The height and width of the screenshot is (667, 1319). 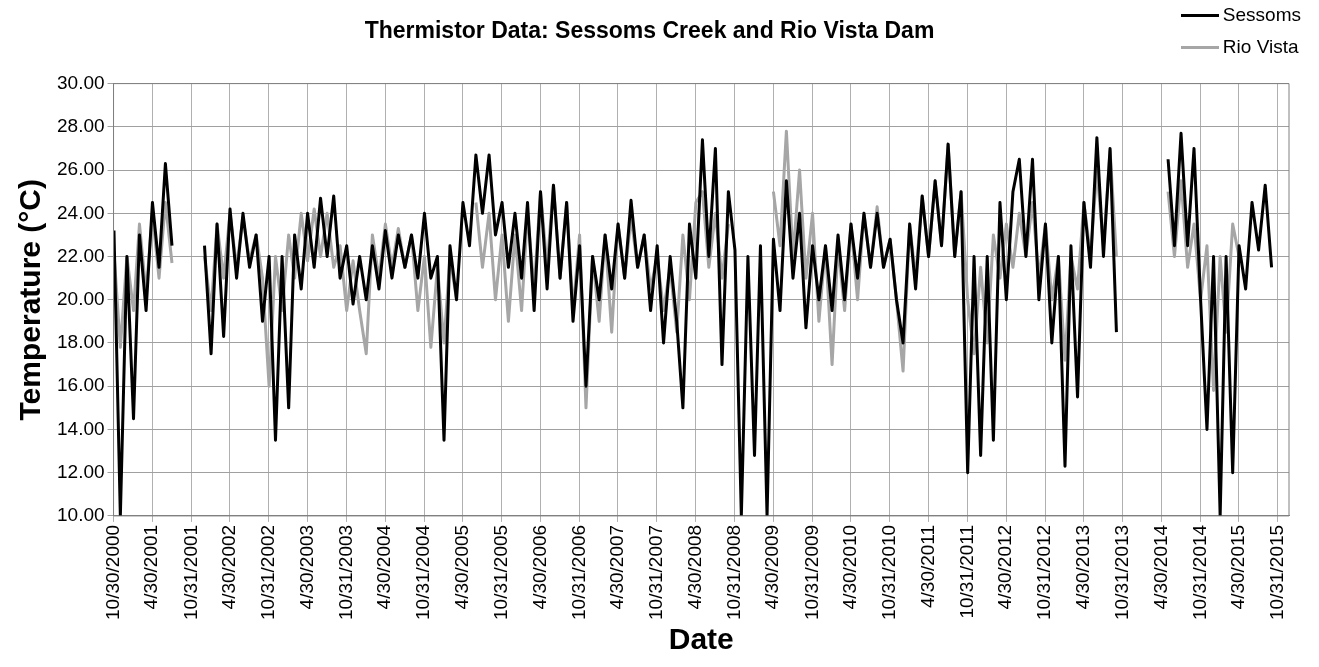 What do you see at coordinates (889, 572) in the screenshot?
I see `x-tick-label: 10/31/2010` at bounding box center [889, 572].